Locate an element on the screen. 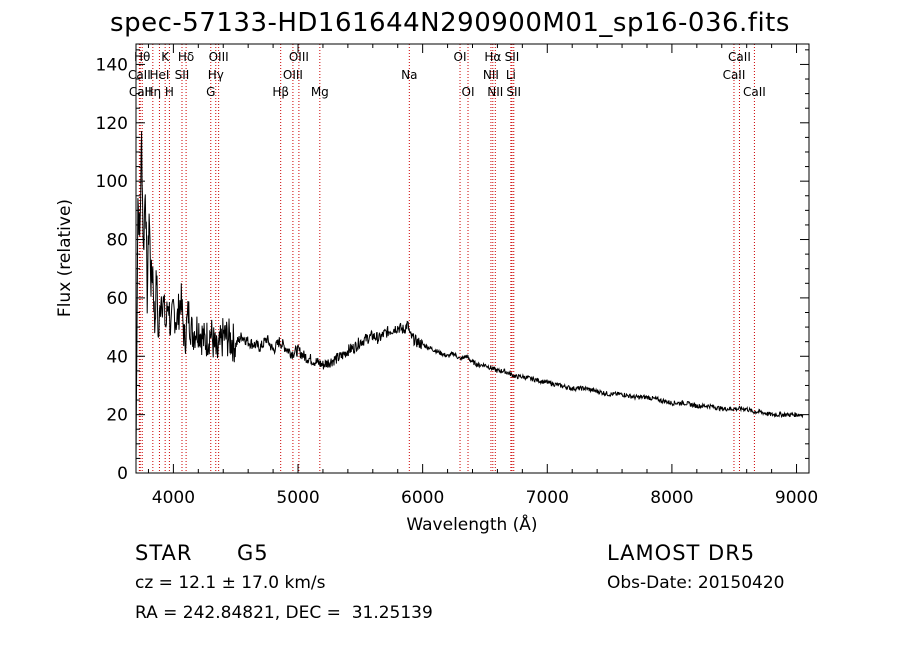  y-tick-label: 60 is located at coordinates (117, 299).